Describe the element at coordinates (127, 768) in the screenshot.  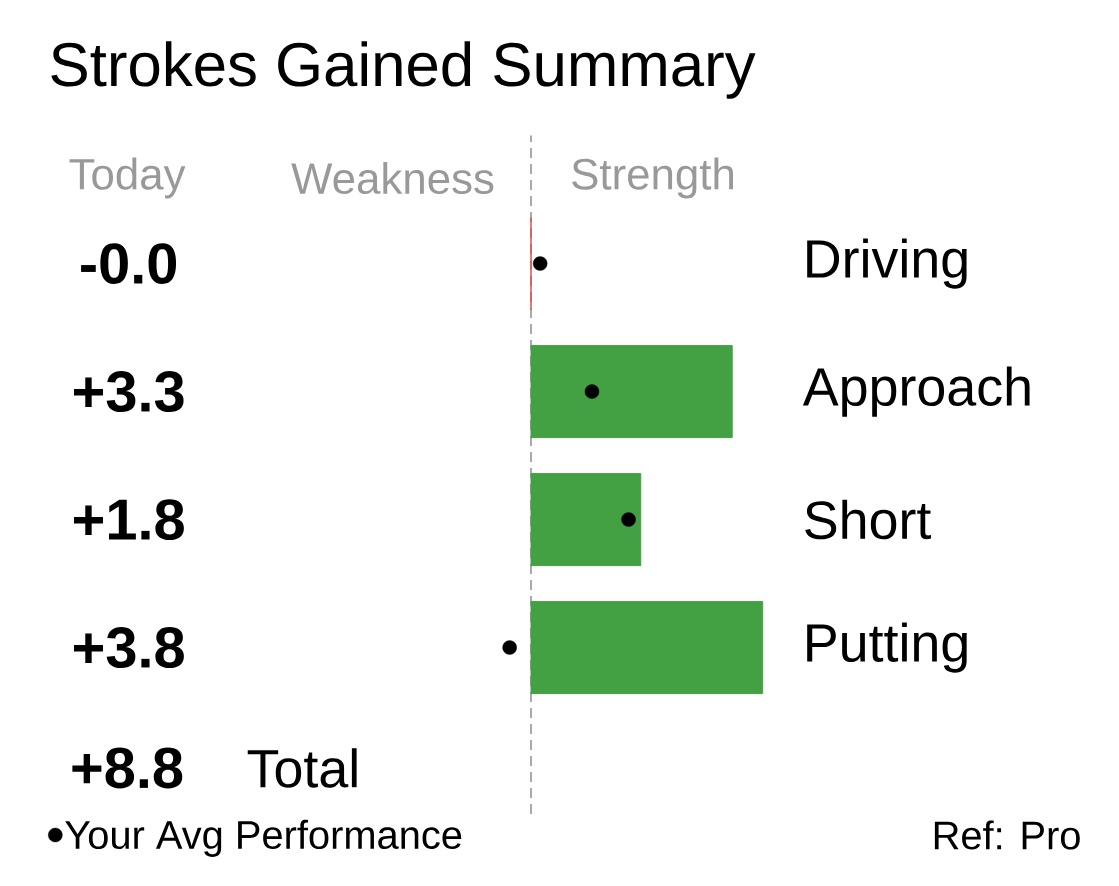
I see `text: +8.8` at that location.